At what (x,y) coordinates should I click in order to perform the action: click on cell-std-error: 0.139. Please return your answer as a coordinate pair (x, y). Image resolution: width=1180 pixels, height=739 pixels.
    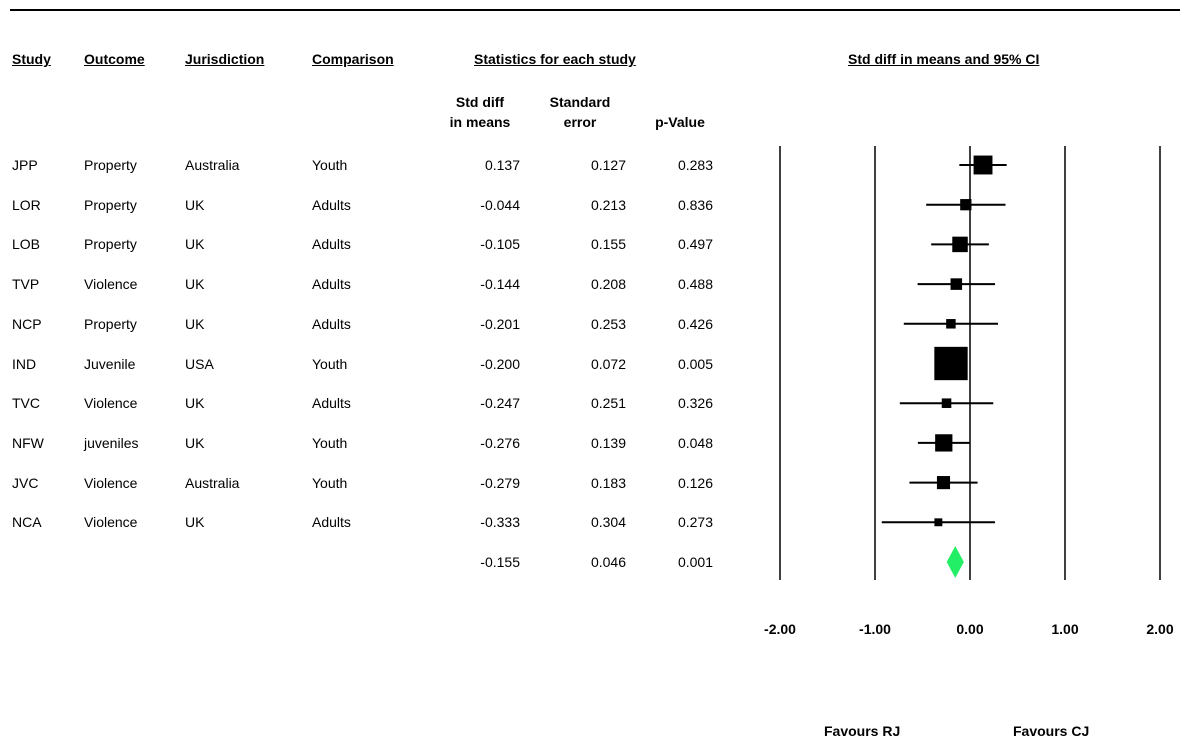
    Looking at the image, I should click on (608, 443).